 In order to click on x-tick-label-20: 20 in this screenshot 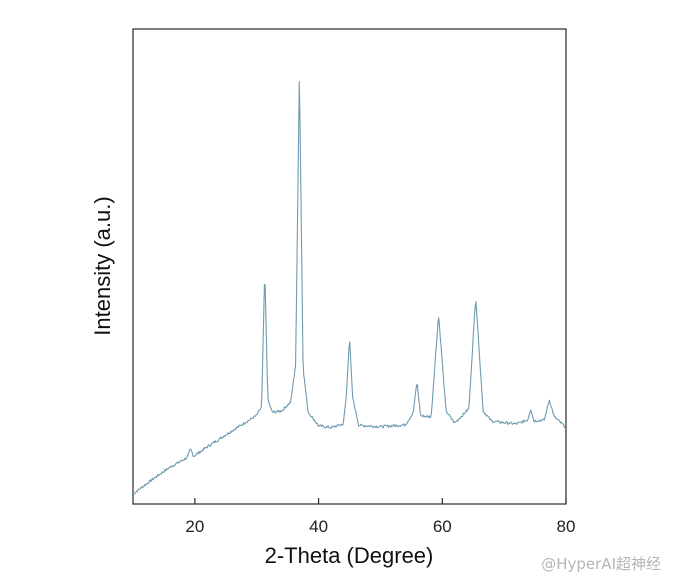, I will do `click(194, 526)`.